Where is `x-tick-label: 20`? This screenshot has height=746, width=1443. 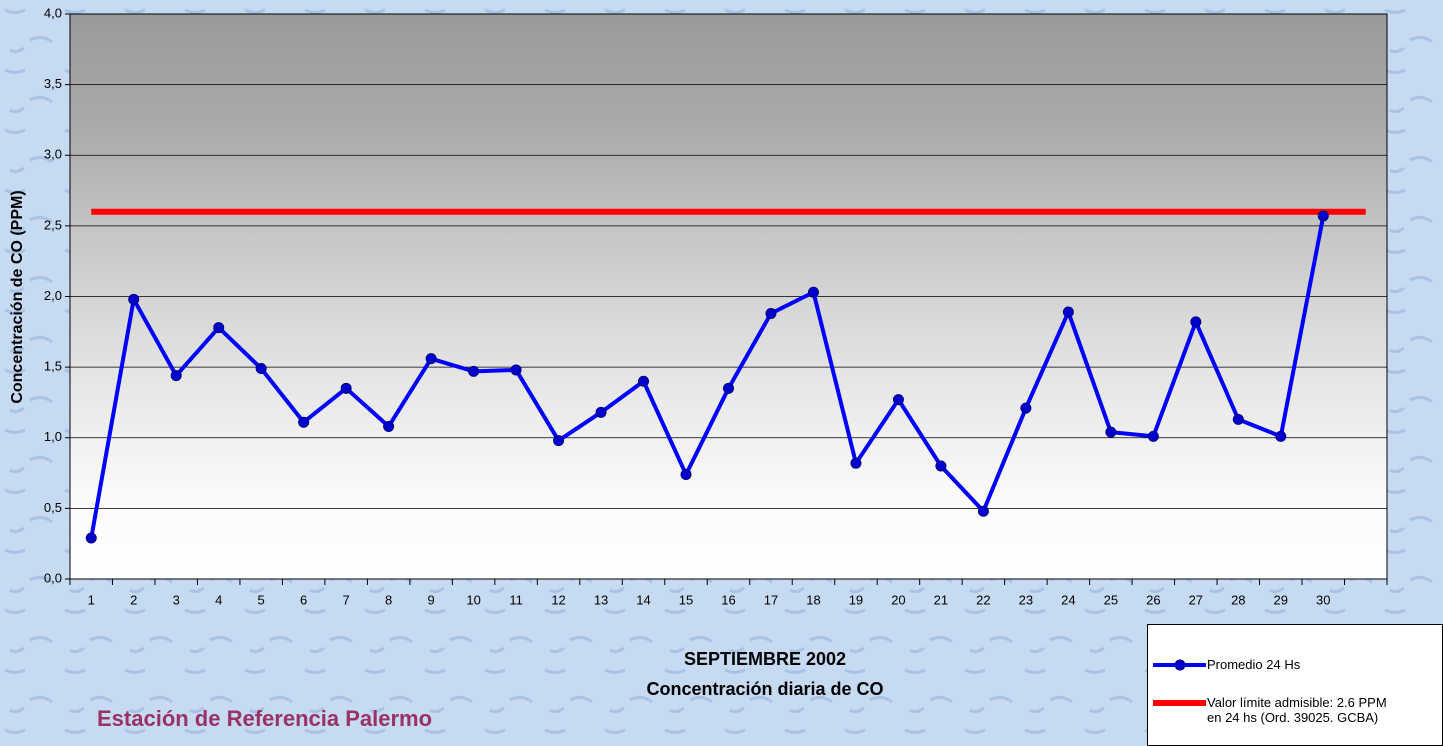 x-tick-label: 20 is located at coordinates (898, 599).